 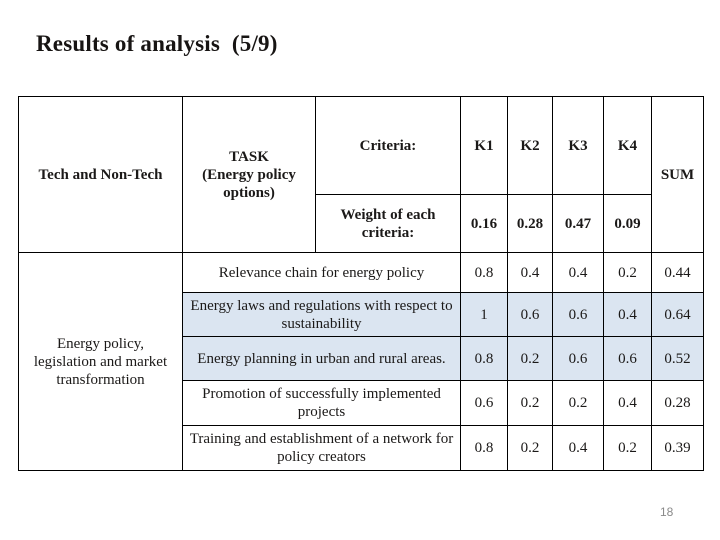 What do you see at coordinates (677, 403) in the screenshot?
I see `sum-cell: 0.28` at bounding box center [677, 403].